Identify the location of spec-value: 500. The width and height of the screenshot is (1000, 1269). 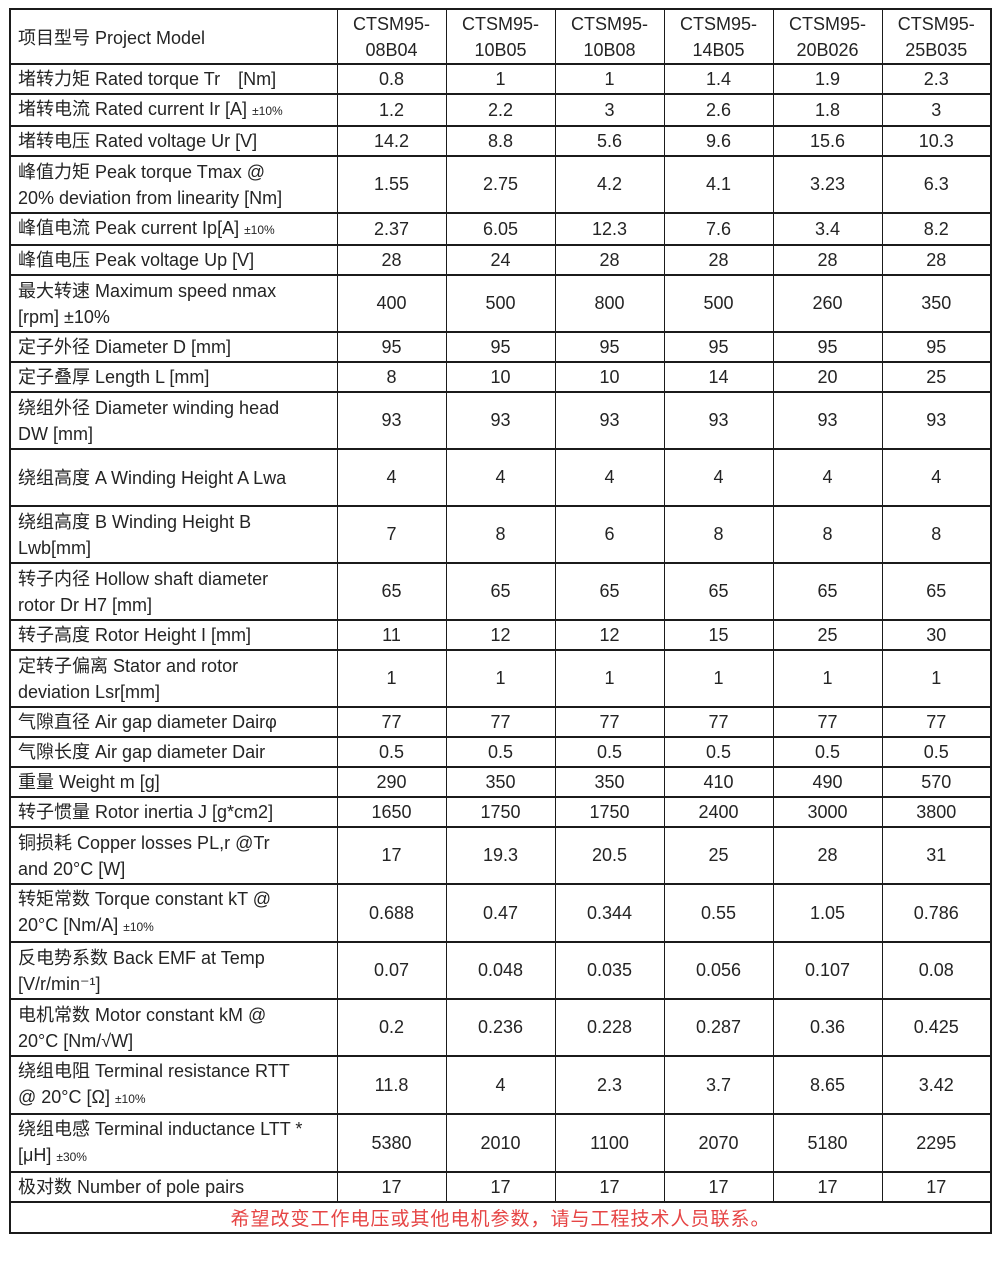
(718, 303).